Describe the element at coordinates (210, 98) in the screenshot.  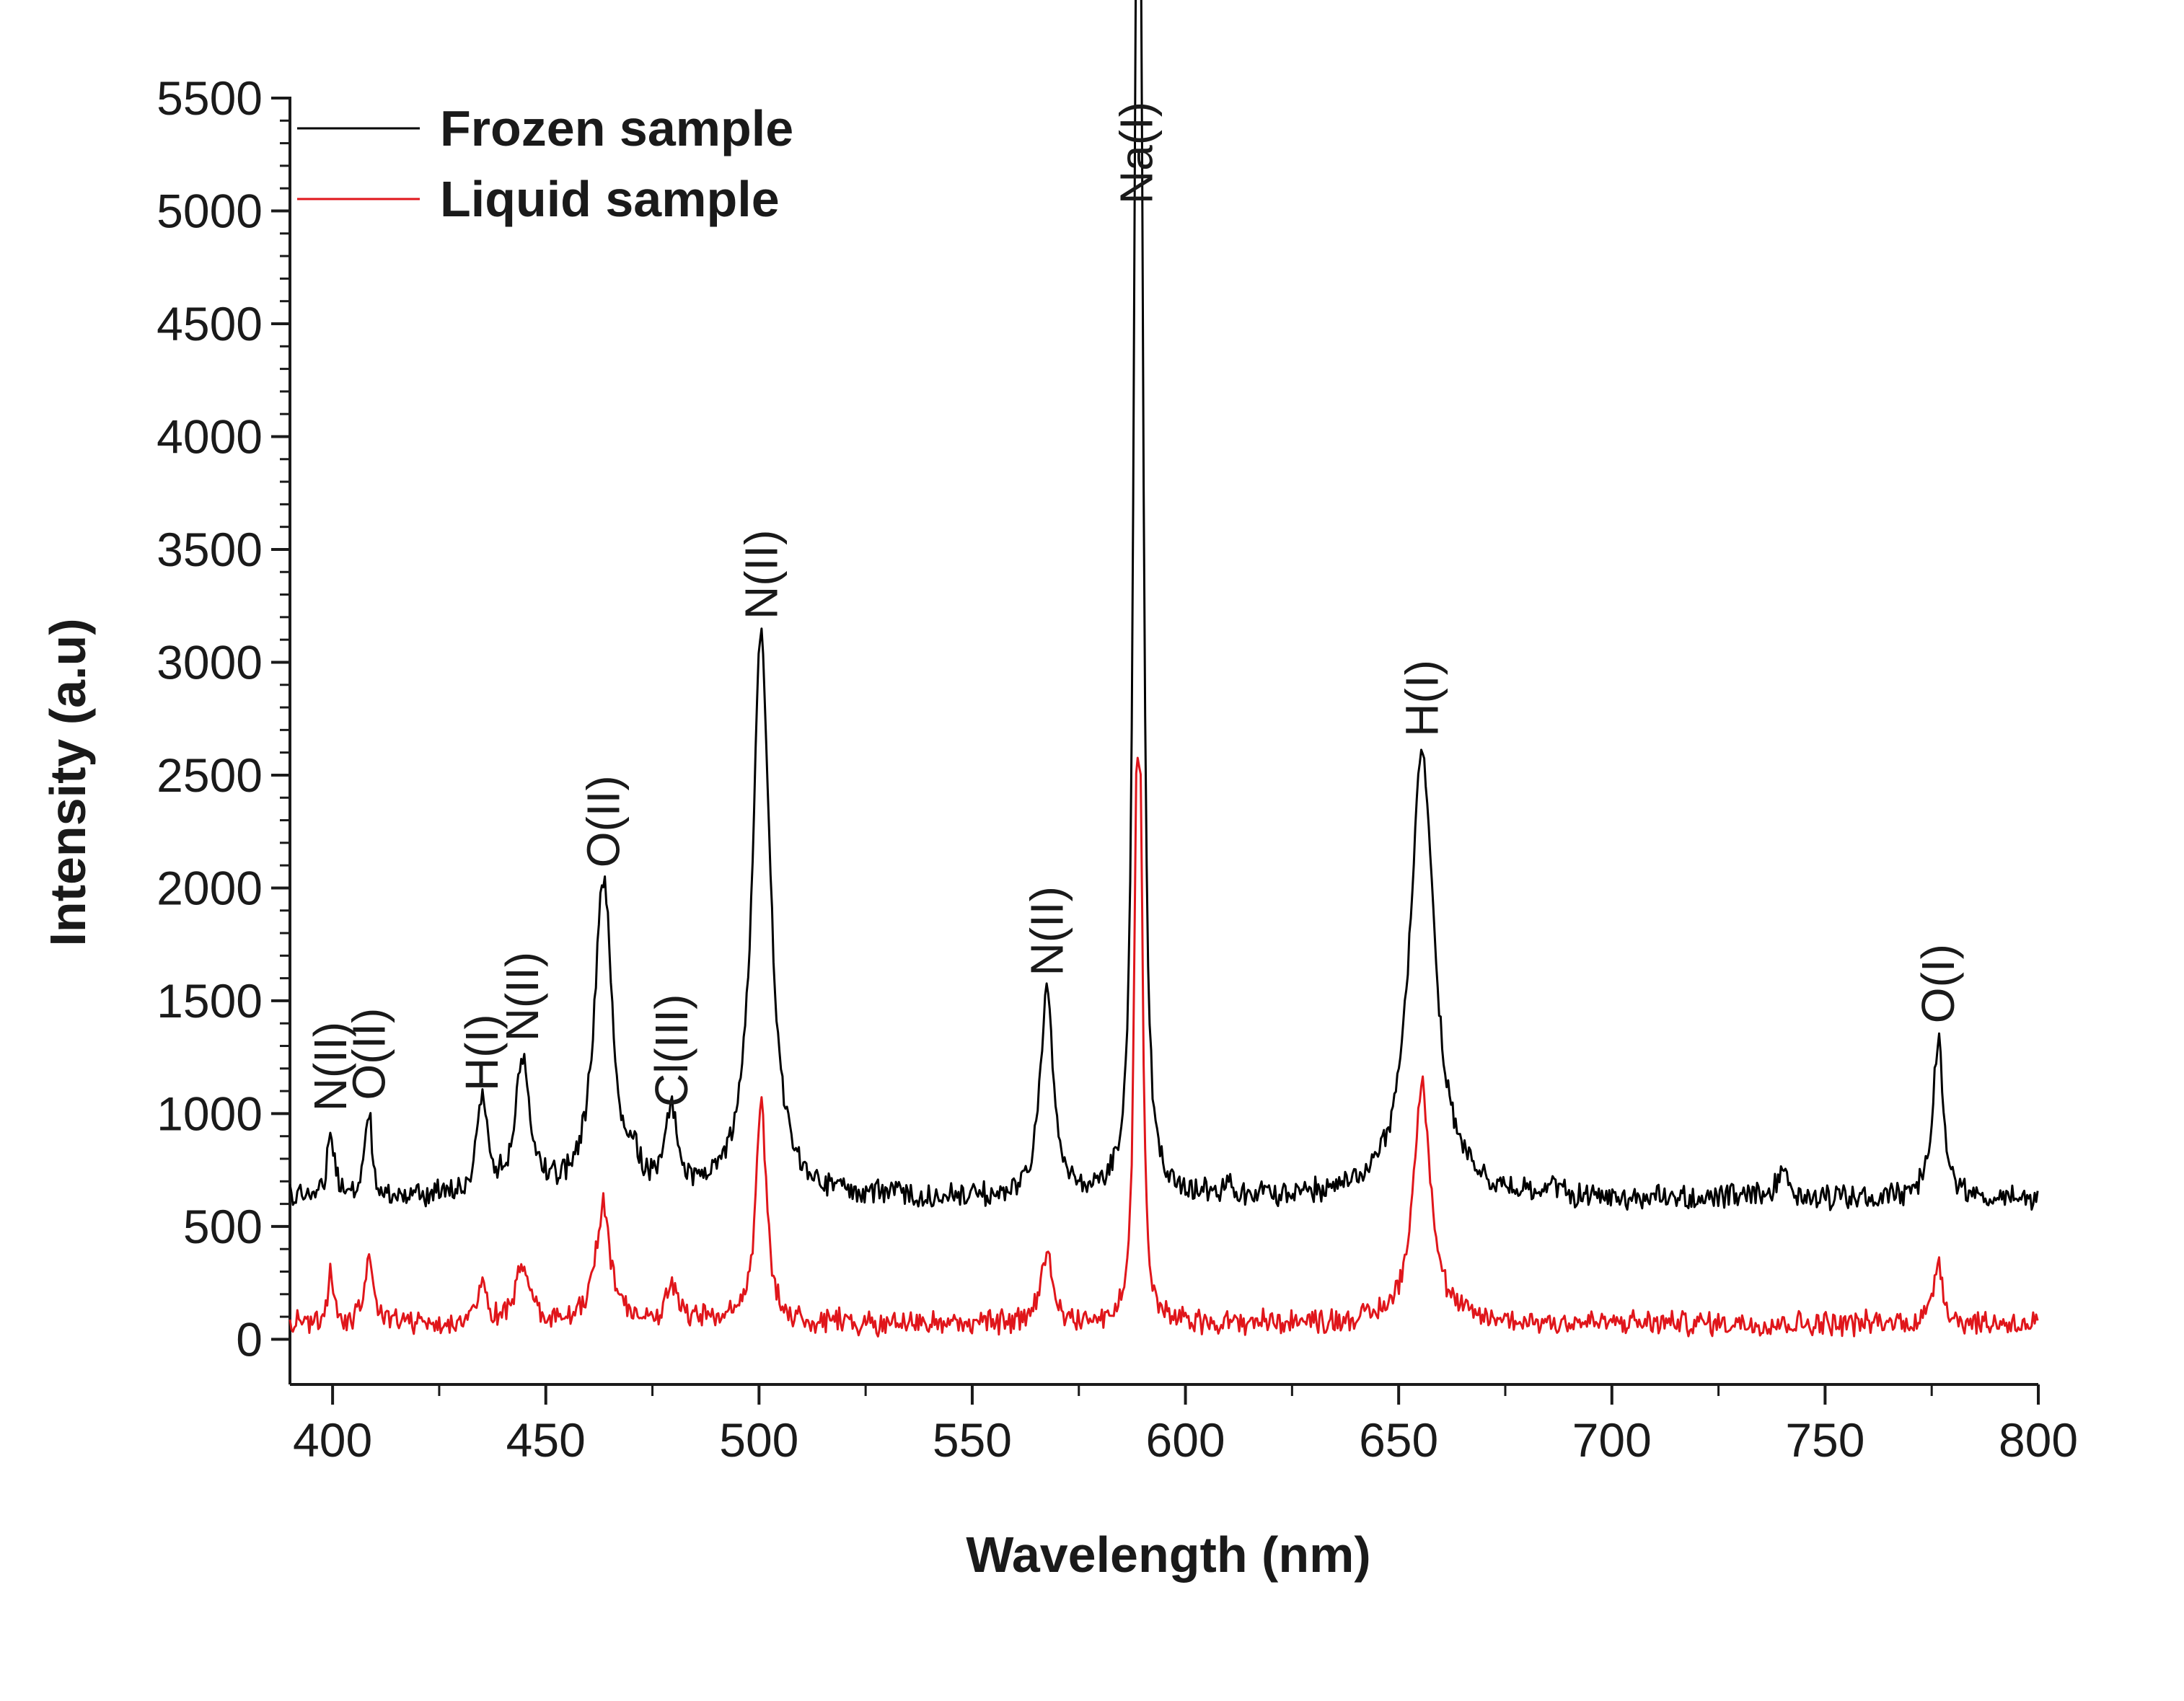
I see `y-tick-label: 5500` at that location.